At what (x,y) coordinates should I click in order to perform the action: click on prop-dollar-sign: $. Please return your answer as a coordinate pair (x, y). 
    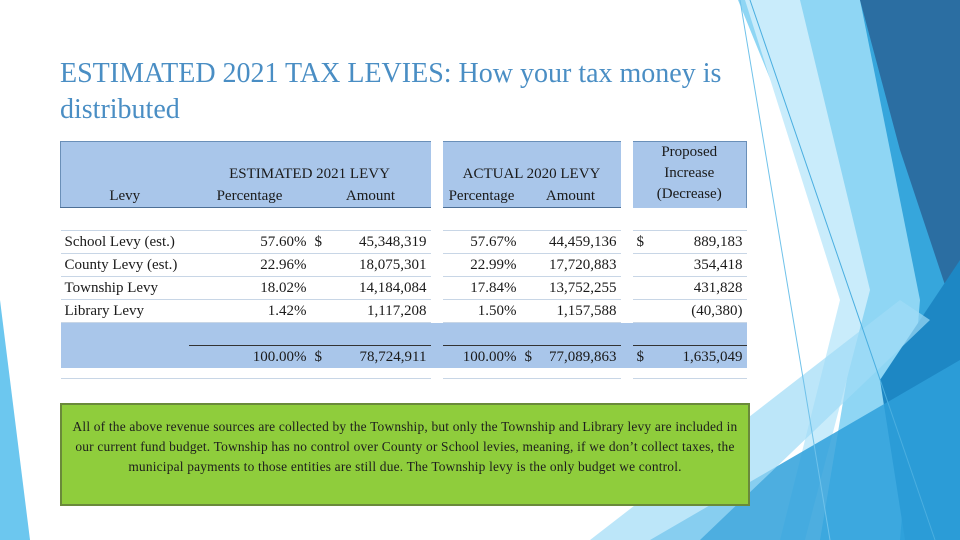
    Looking at the image, I should click on (640, 242).